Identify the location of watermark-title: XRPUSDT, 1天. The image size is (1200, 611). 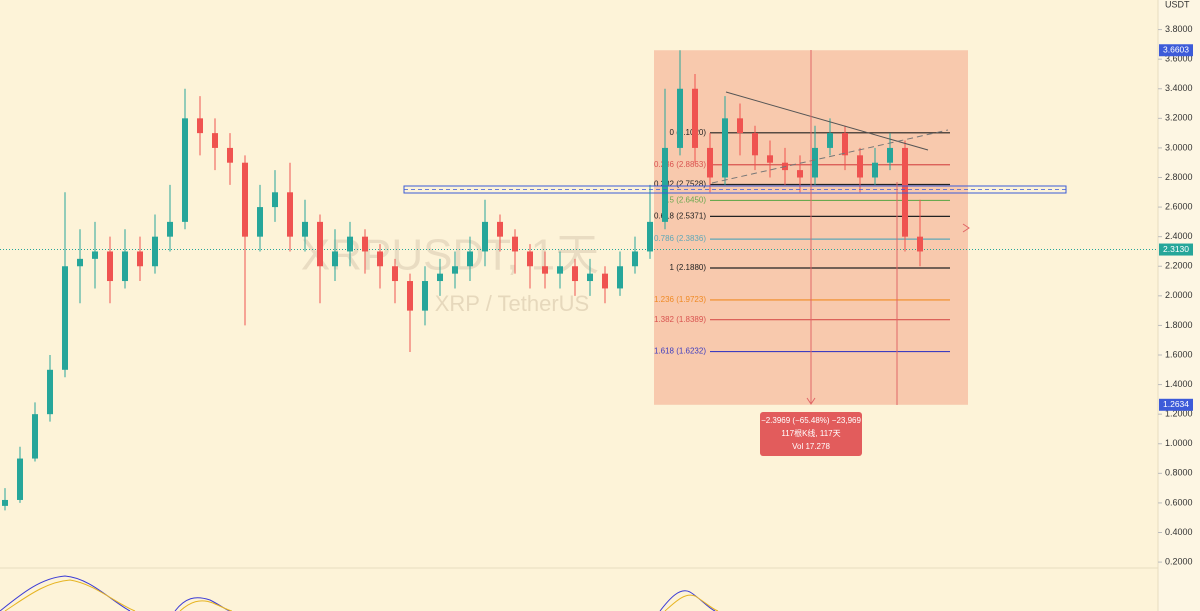
(450, 255).